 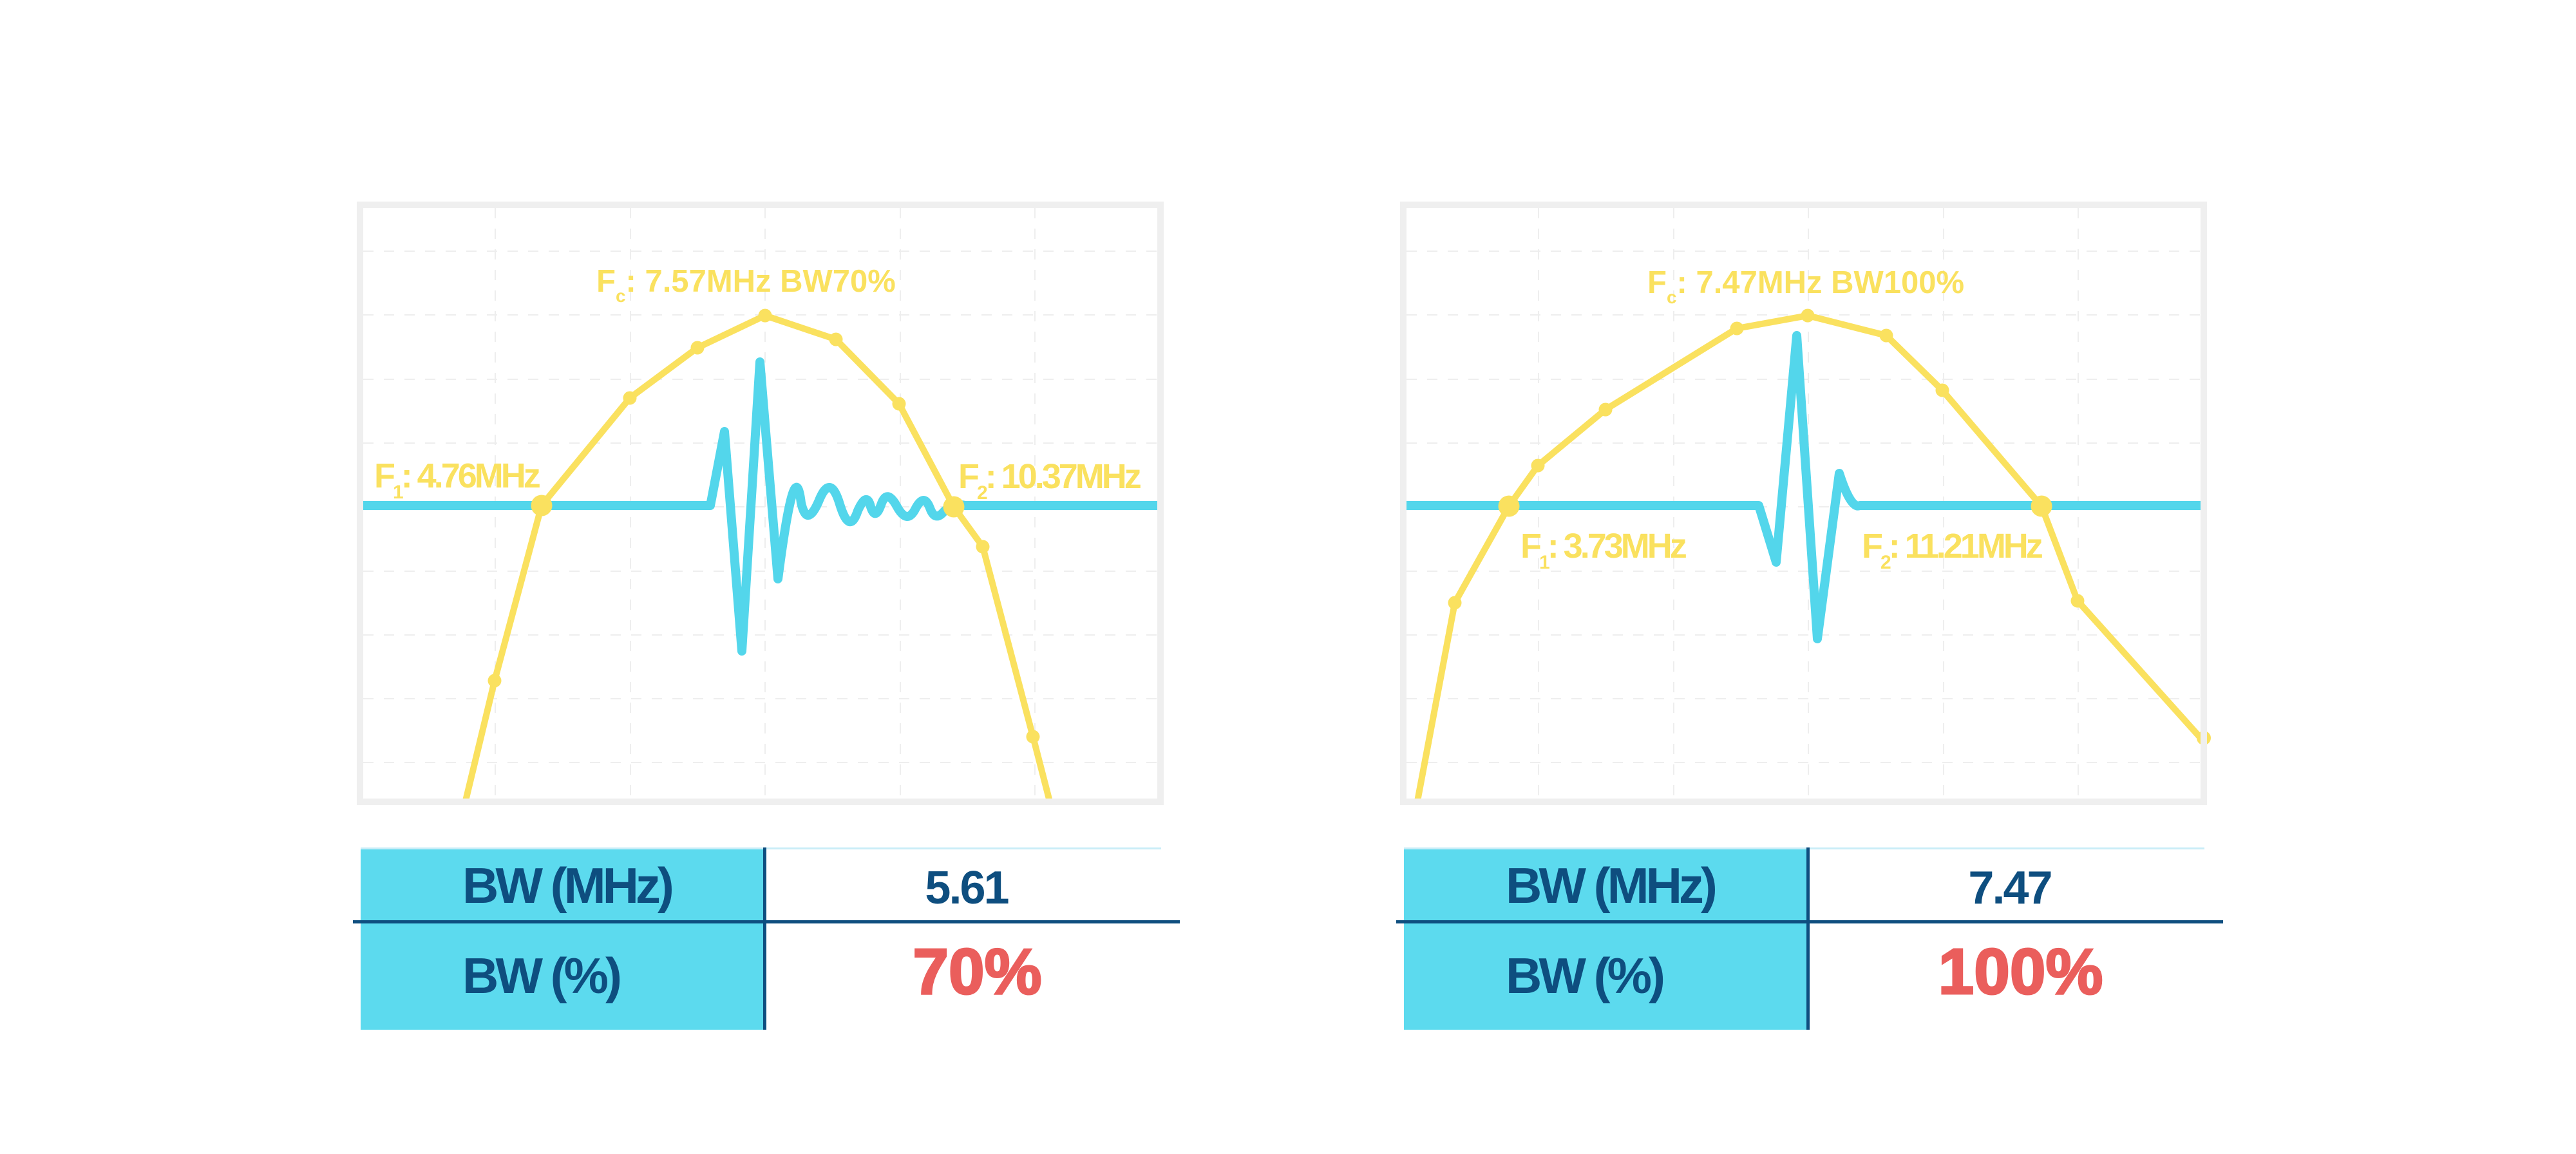 I want to click on svg-text: F1: 4.76MHz, so click(x=457, y=480).